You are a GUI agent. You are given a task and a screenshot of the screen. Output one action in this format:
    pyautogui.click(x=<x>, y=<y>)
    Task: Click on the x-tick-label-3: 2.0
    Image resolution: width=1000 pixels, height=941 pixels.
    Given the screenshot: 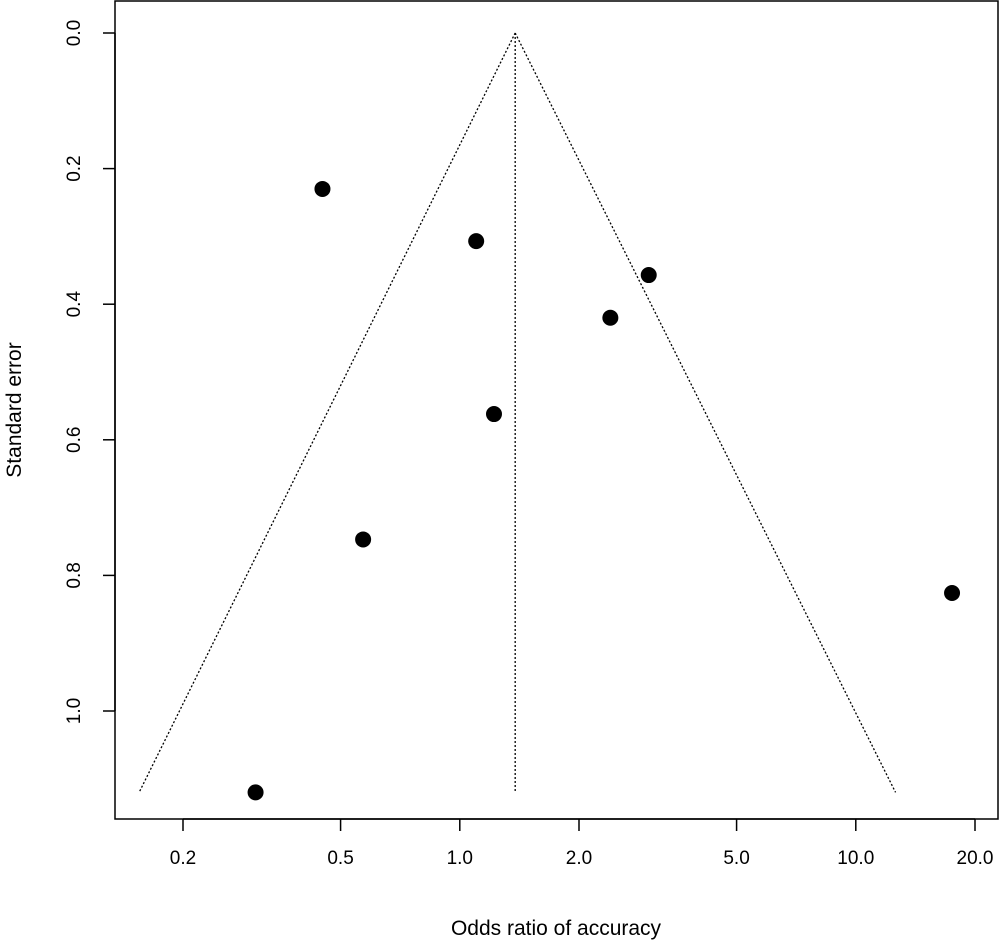 What is the action you would take?
    pyautogui.click(x=579, y=858)
    